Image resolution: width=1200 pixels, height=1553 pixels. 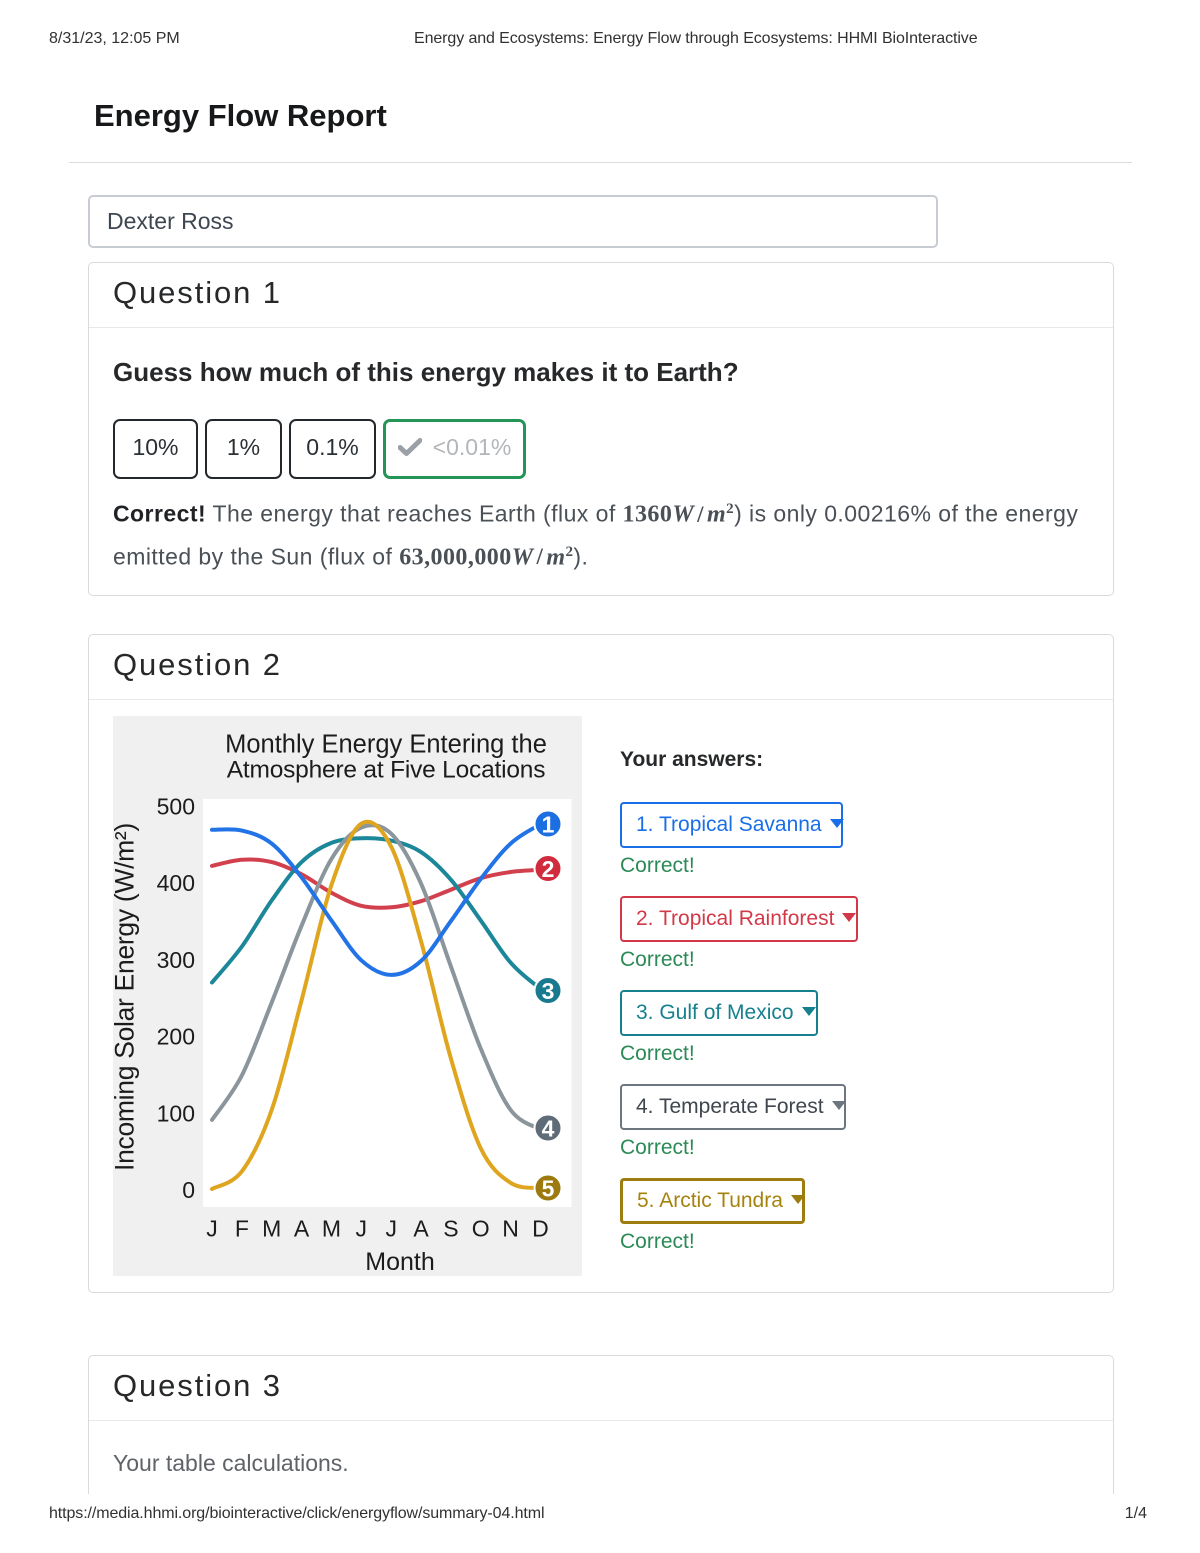 What do you see at coordinates (481, 1229) in the screenshot?
I see `svg-text: O` at bounding box center [481, 1229].